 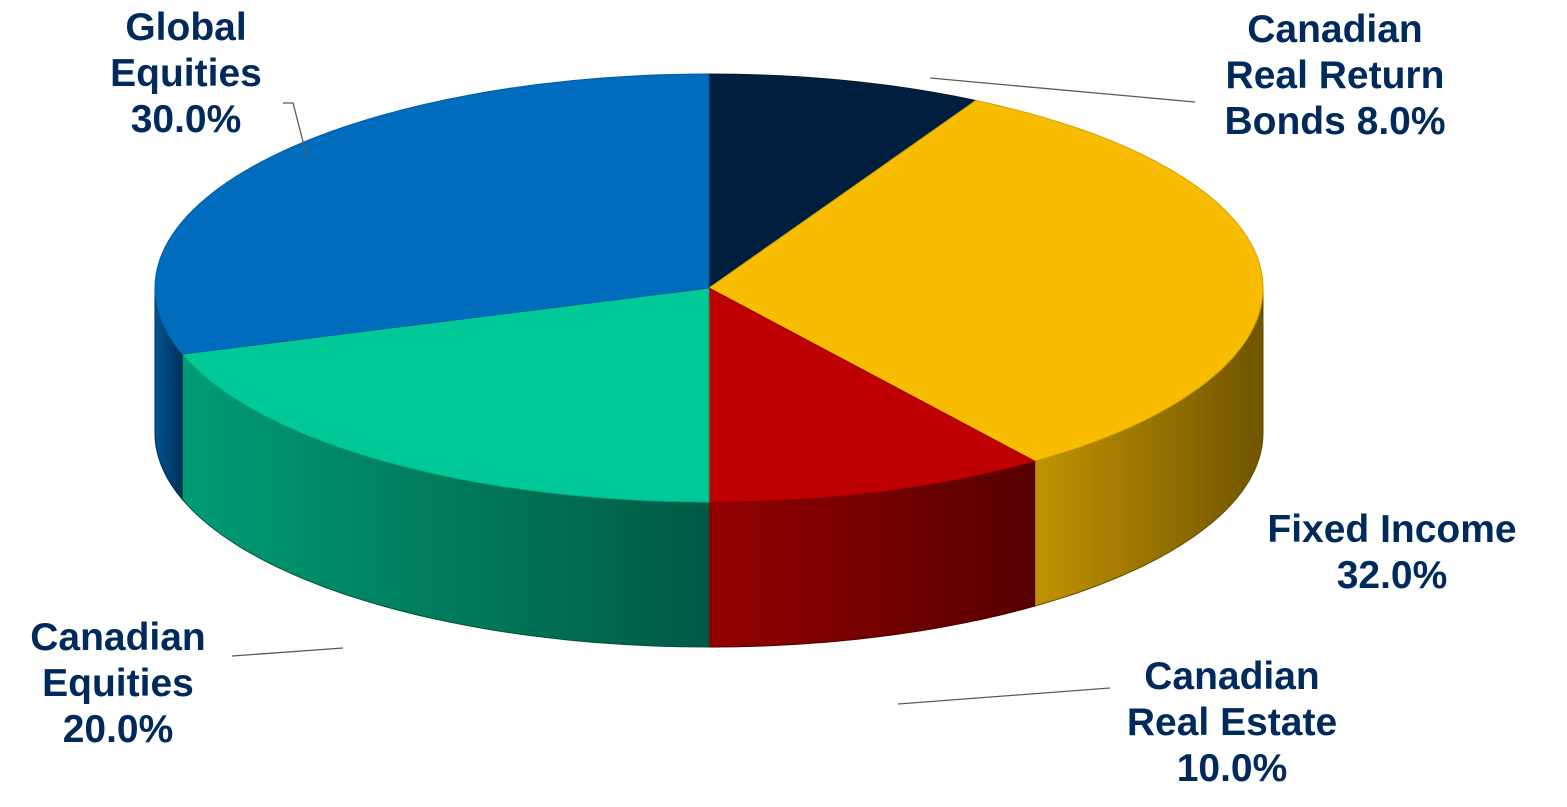 What do you see at coordinates (1392, 575) in the screenshot?
I see `data-label-line: 32.0%` at bounding box center [1392, 575].